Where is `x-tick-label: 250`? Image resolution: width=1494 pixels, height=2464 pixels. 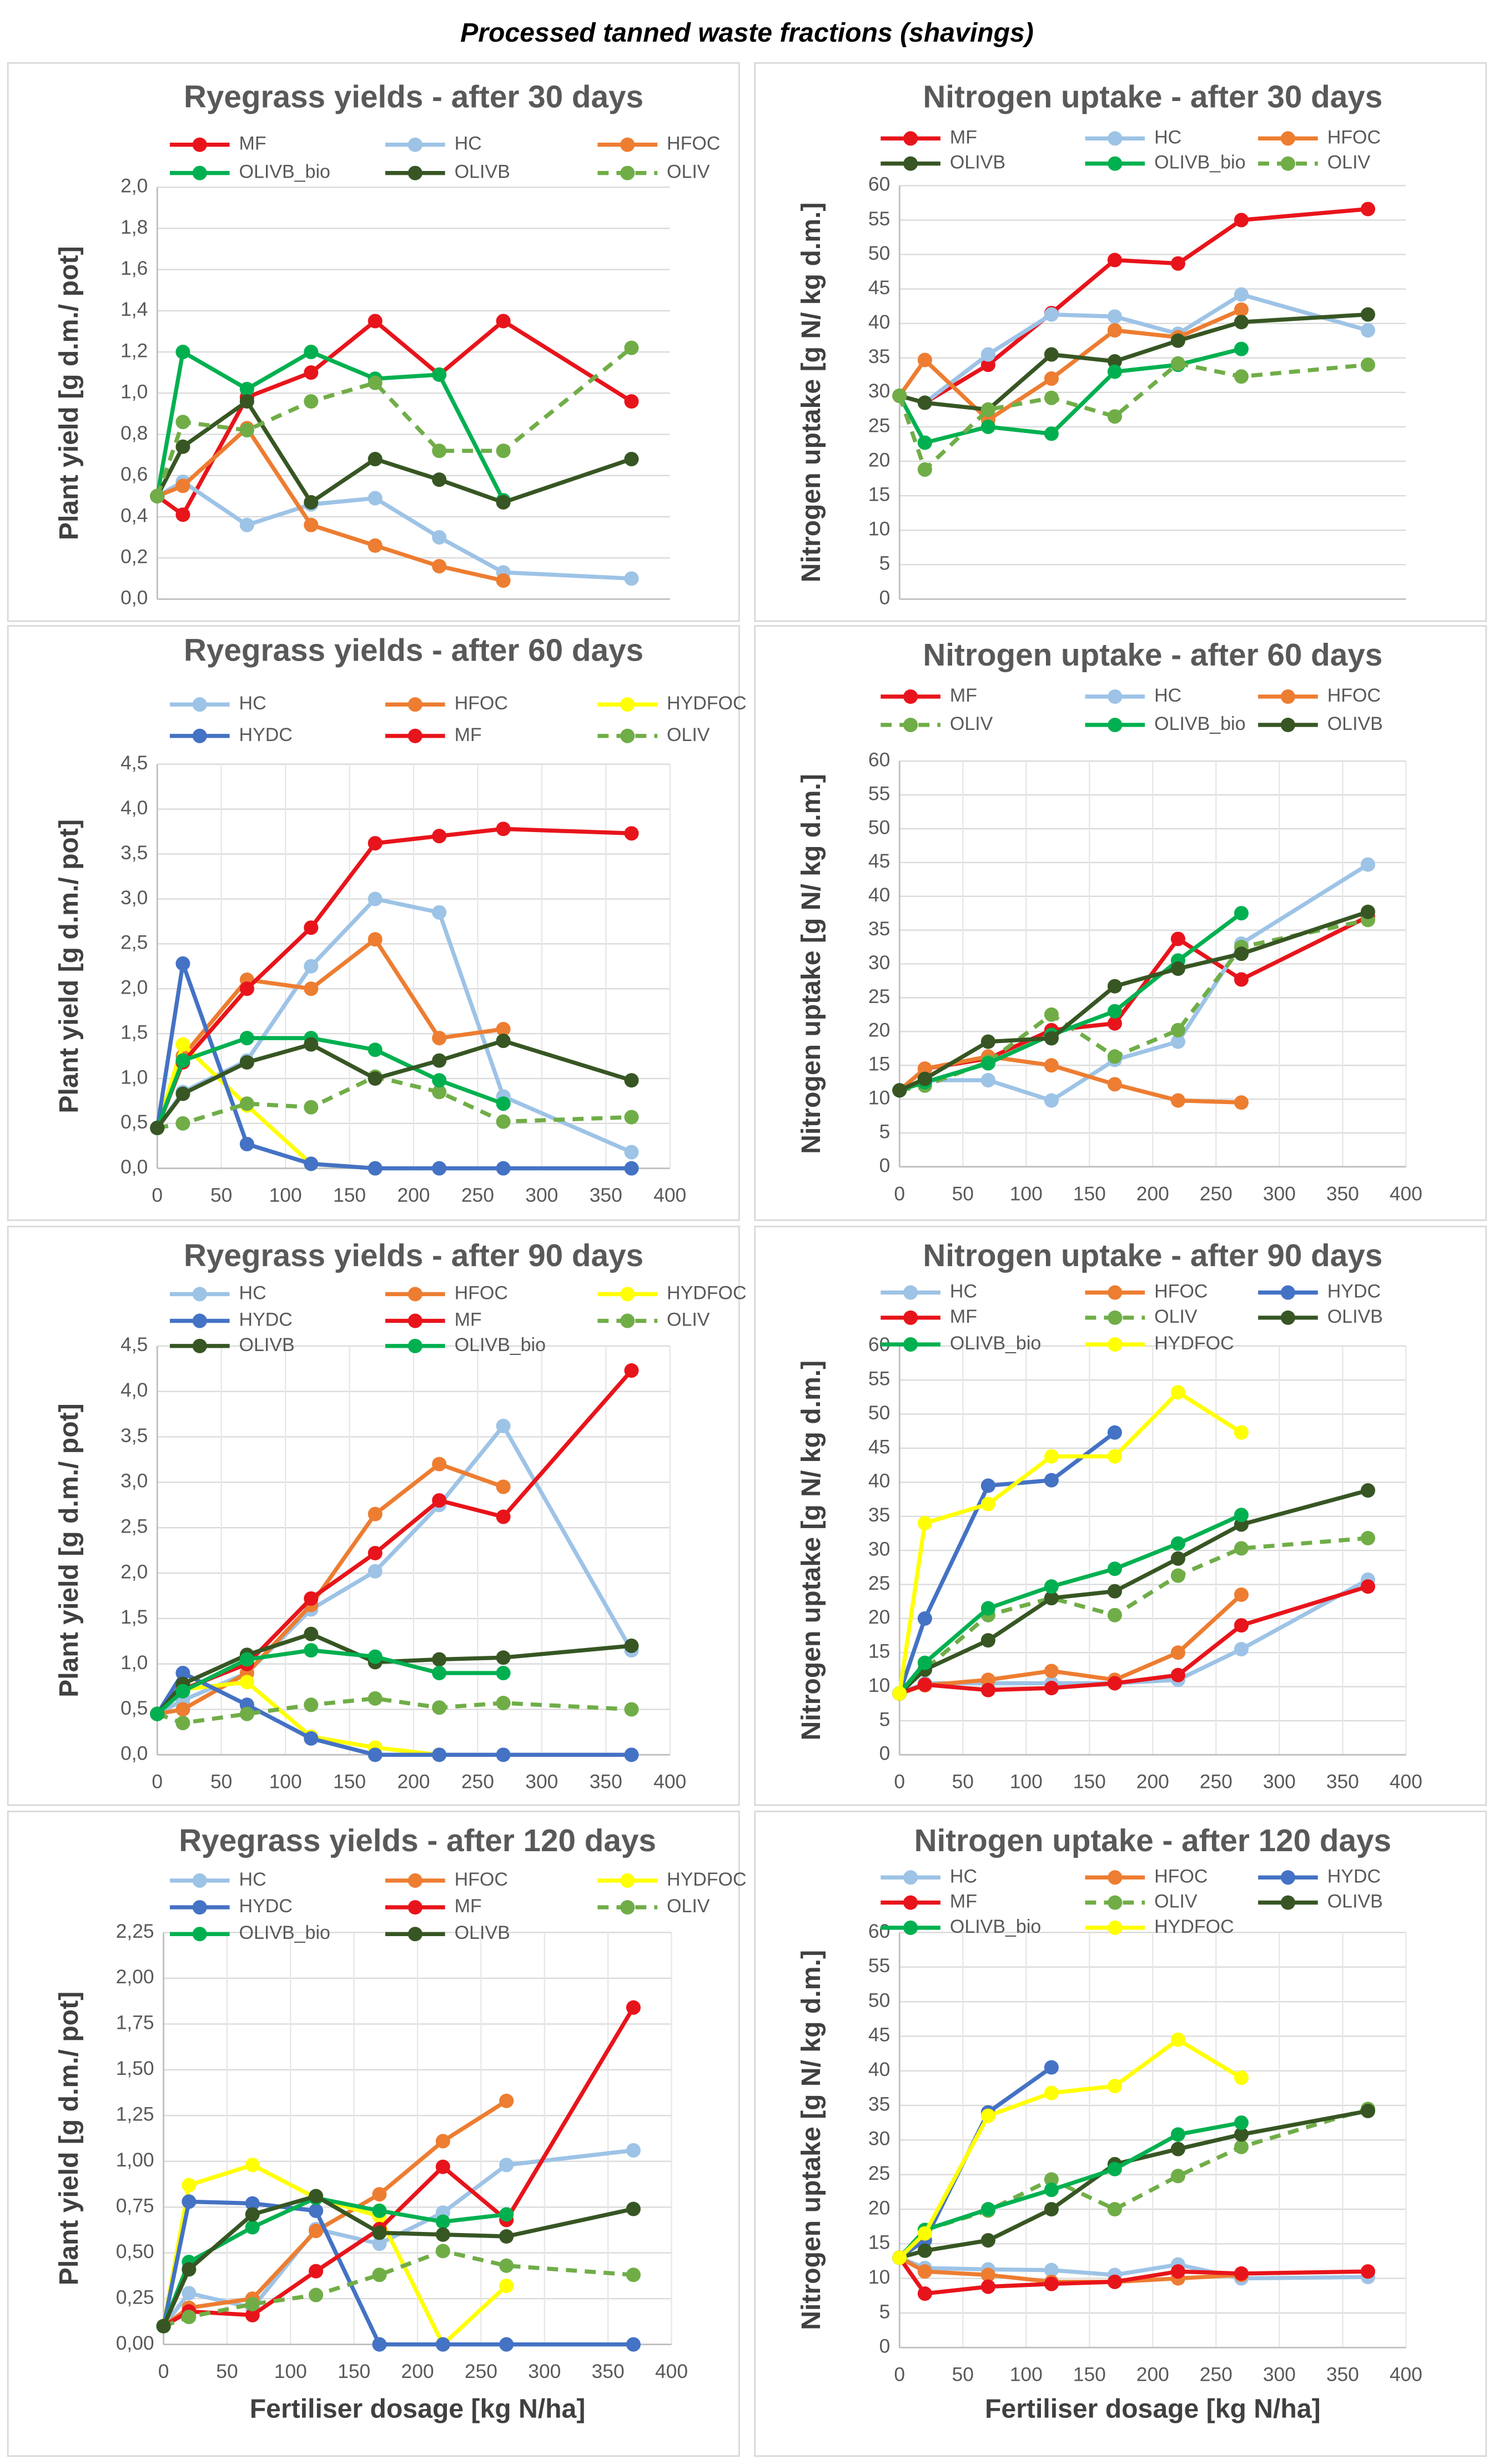 x-tick-label: 250 is located at coordinates (481, 2371).